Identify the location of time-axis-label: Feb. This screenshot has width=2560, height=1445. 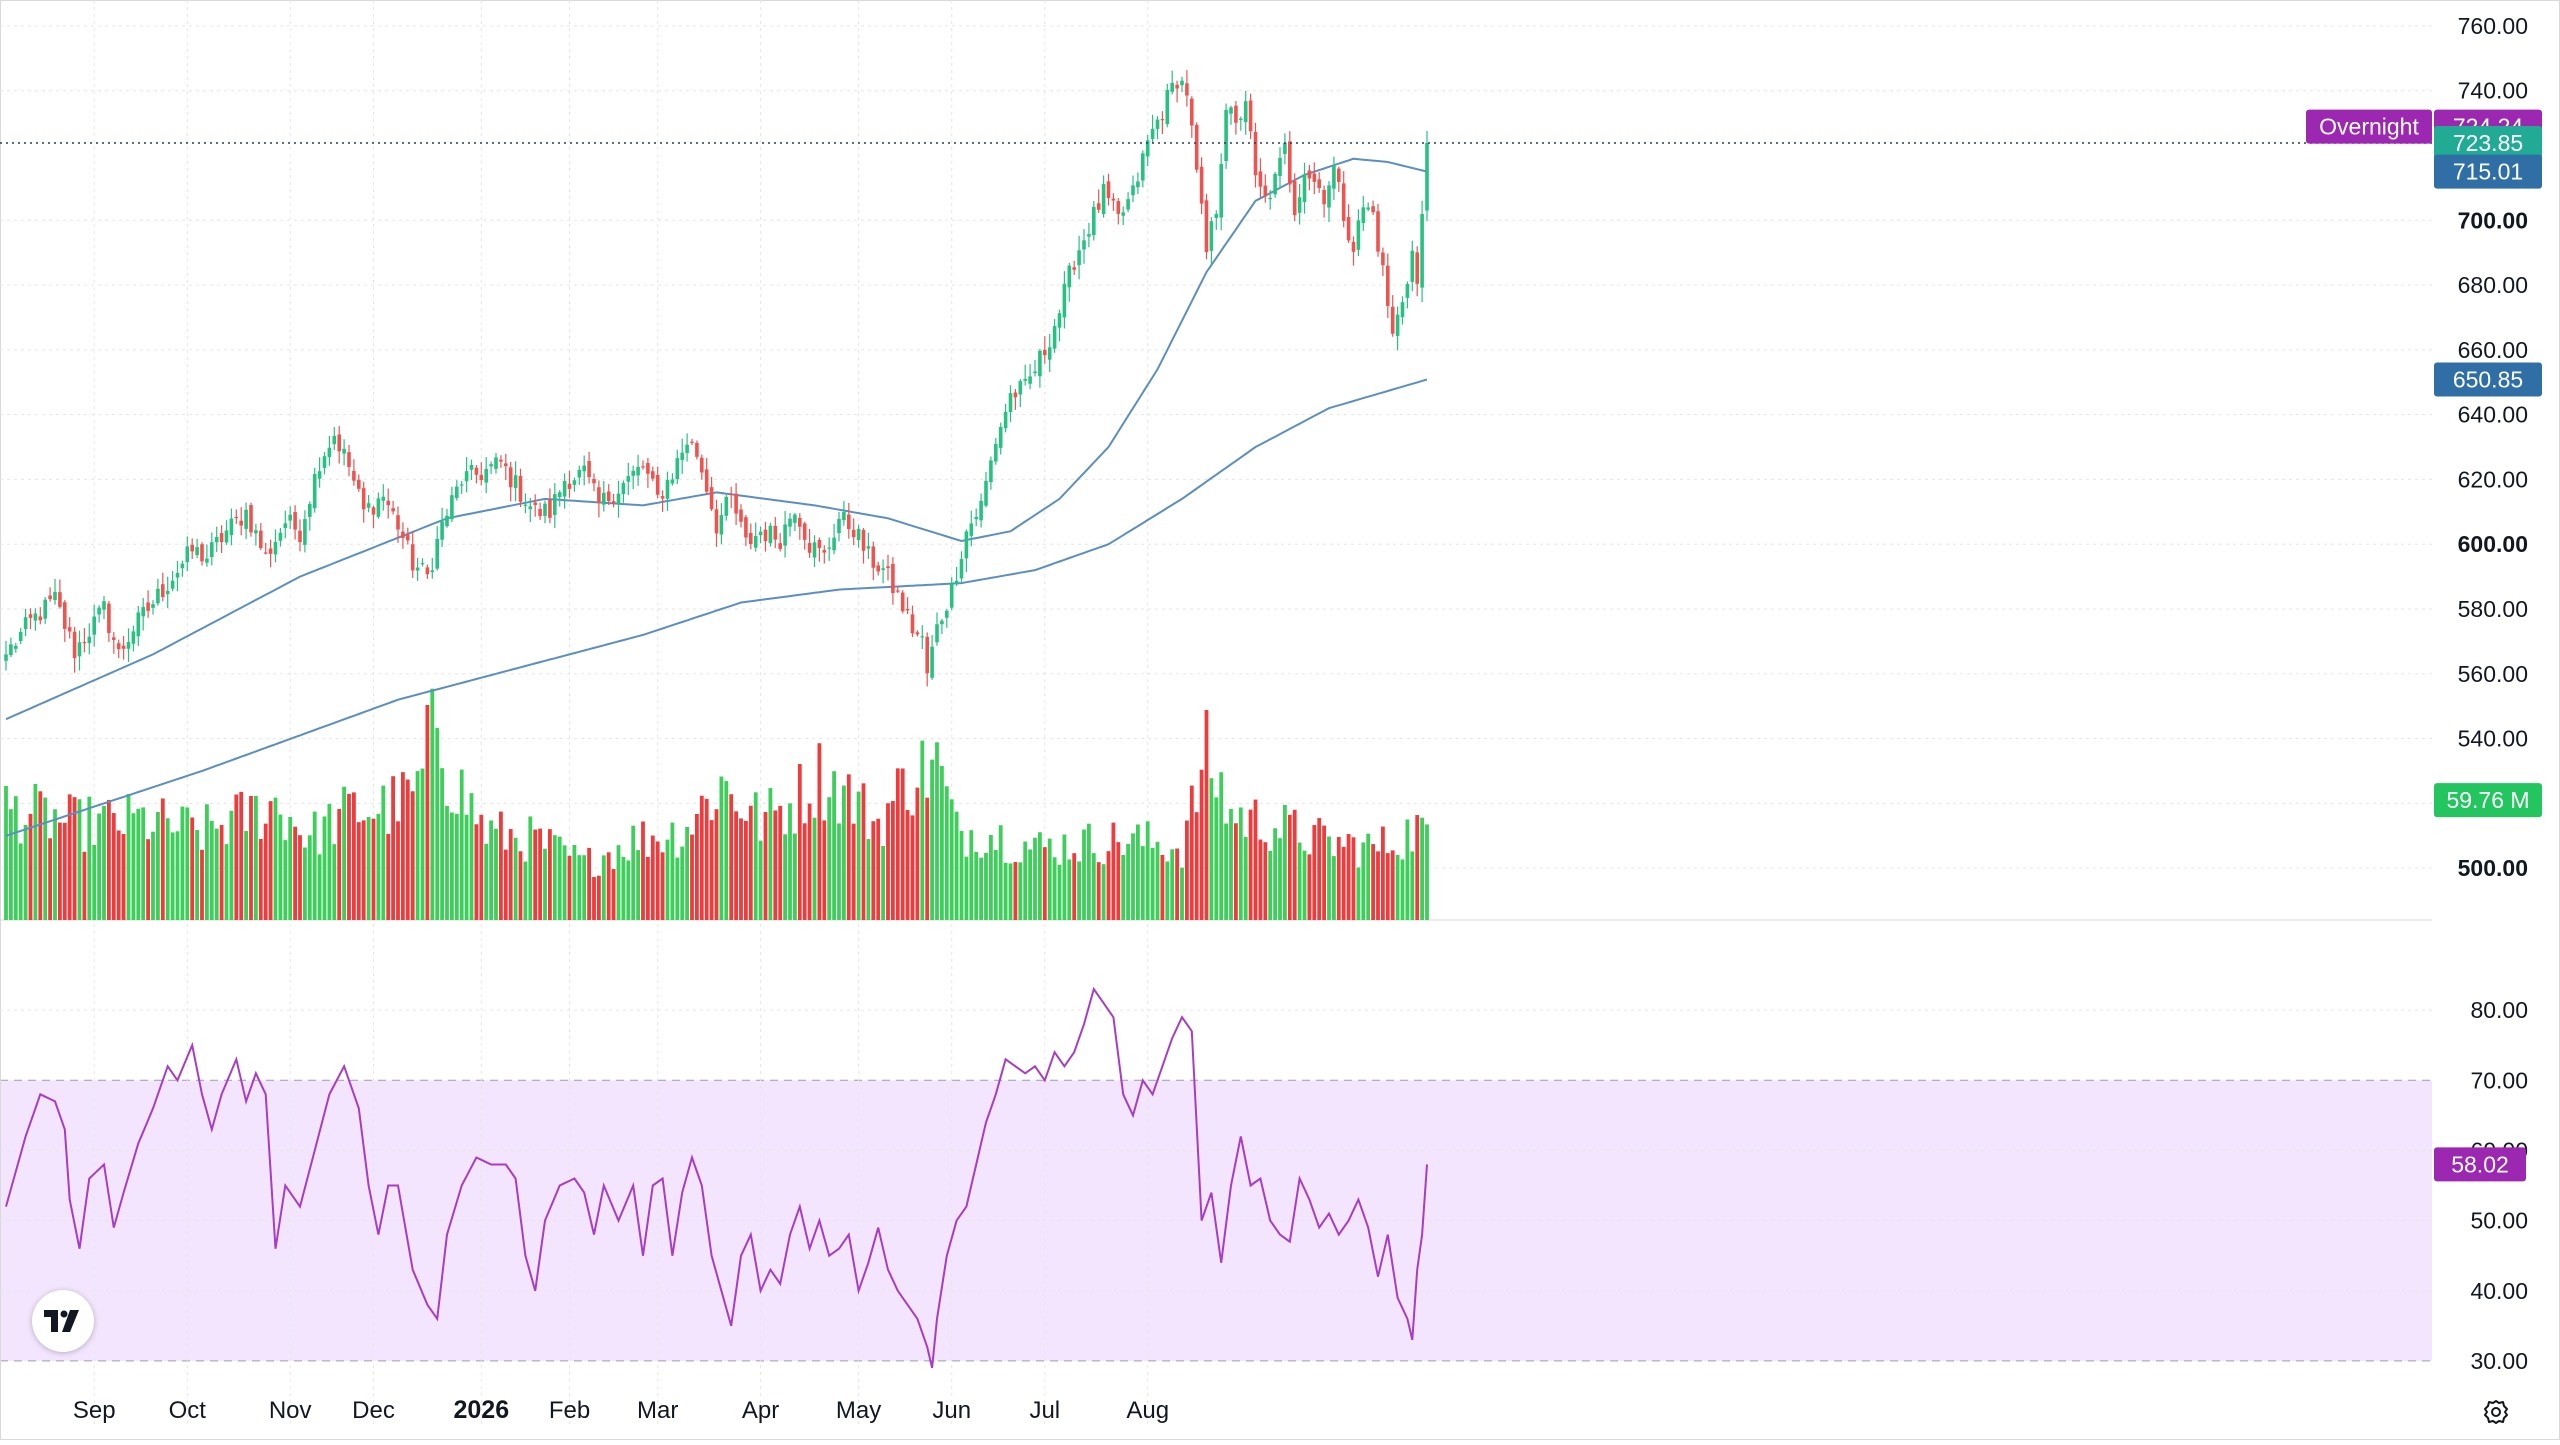
(569, 1410).